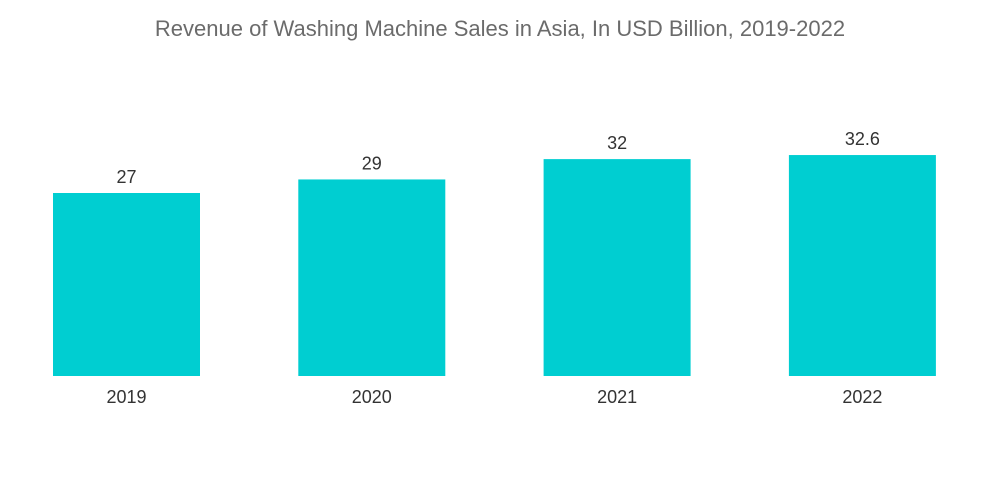  What do you see at coordinates (862, 139) in the screenshot?
I see `data-label-2022: 32.6` at bounding box center [862, 139].